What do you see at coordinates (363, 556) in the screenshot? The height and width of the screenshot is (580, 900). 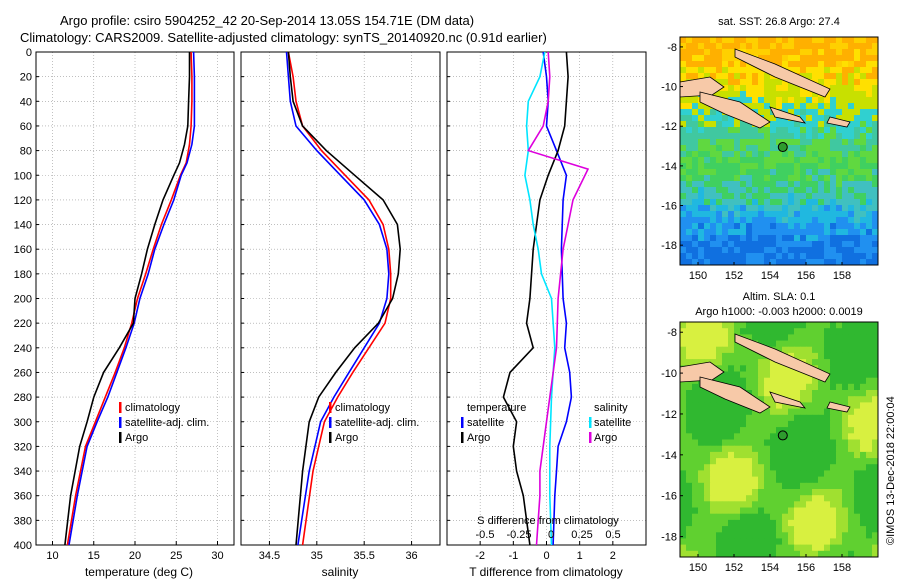 I see `x-tick-label: 35.5` at bounding box center [363, 556].